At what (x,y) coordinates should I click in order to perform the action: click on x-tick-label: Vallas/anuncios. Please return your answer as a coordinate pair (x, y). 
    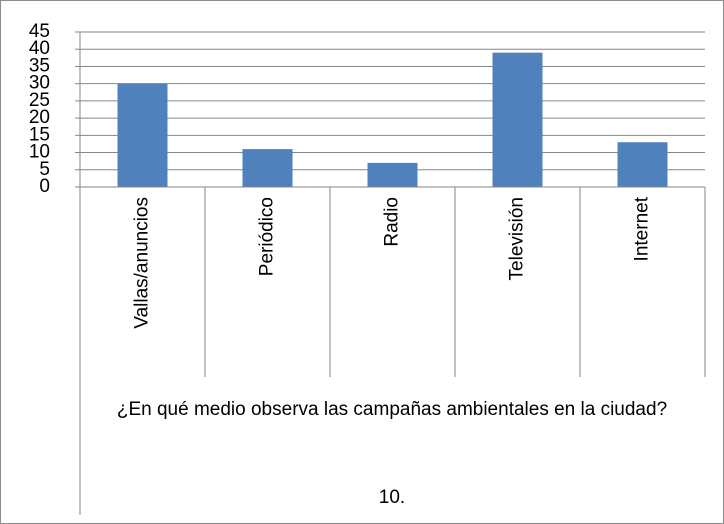
    Looking at the image, I should click on (142, 263).